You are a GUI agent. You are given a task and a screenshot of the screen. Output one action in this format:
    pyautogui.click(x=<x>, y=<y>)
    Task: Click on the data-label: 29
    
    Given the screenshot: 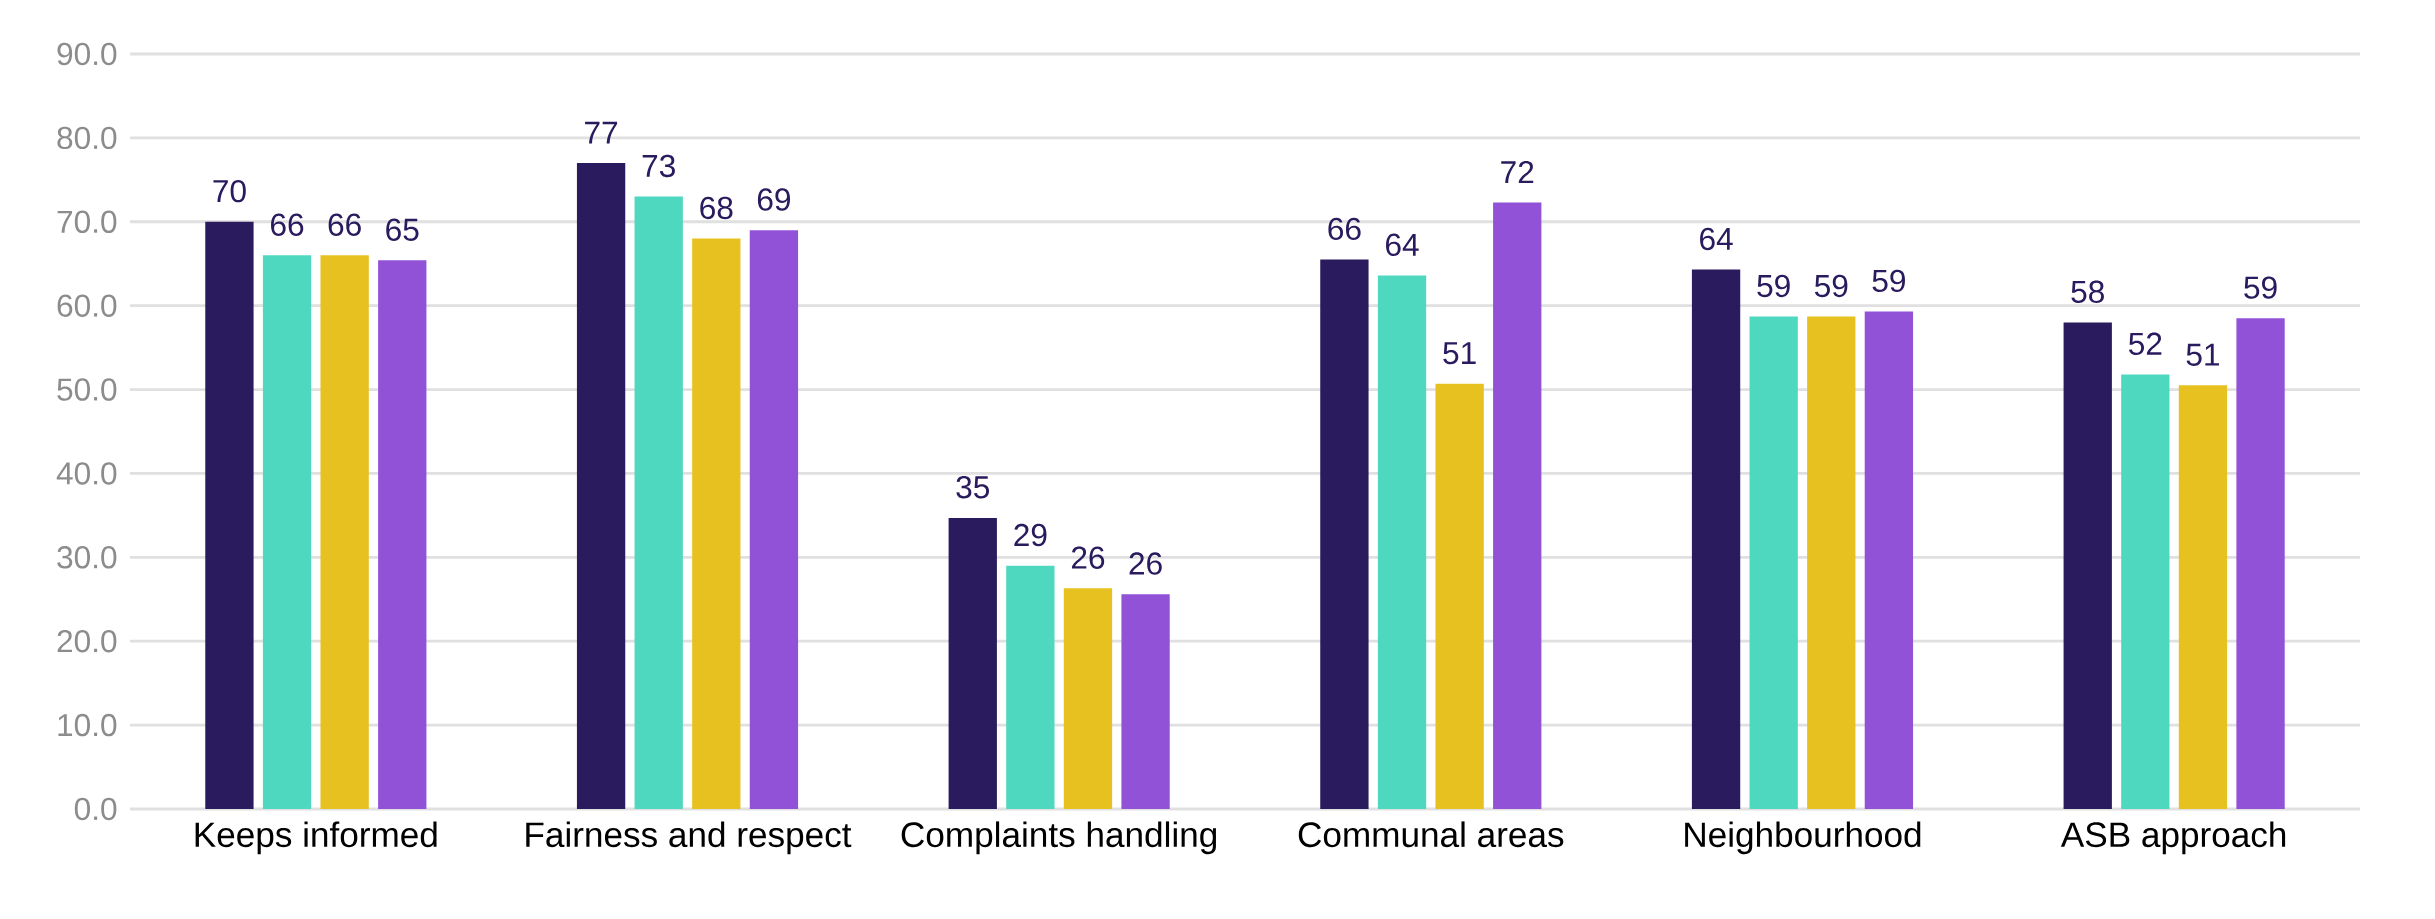 What is the action you would take?
    pyautogui.click(x=1030, y=535)
    